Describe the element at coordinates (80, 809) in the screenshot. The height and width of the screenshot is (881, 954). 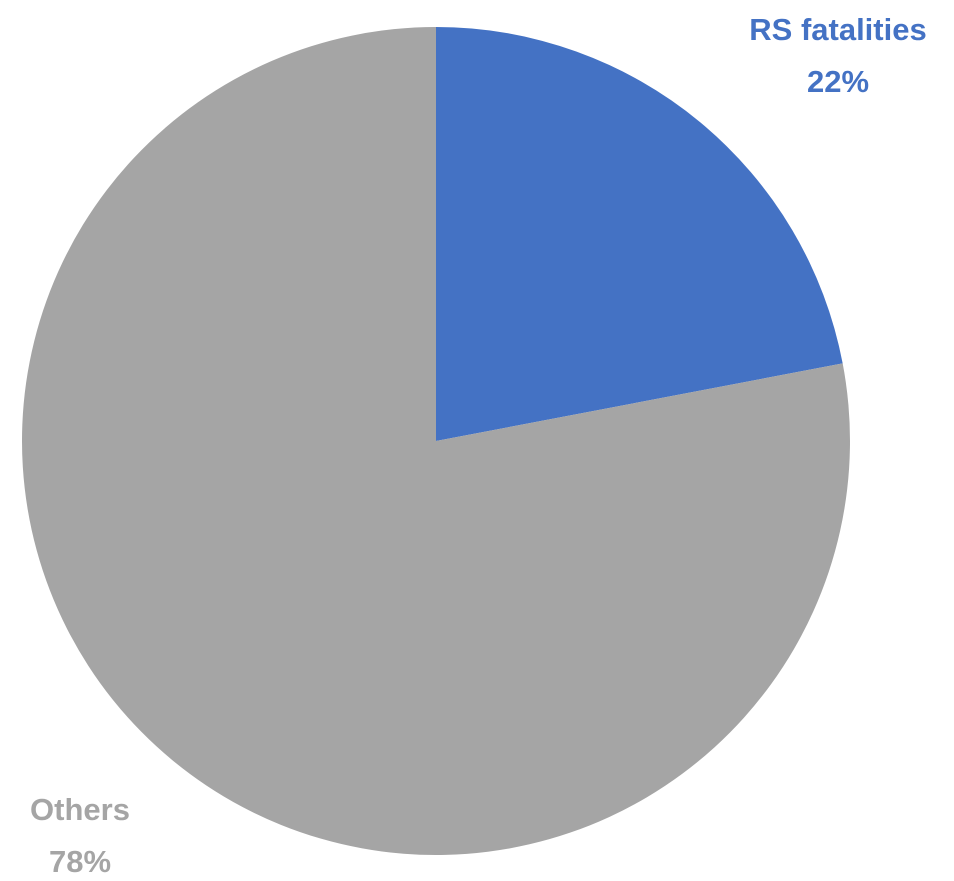
I see `slice-name-label: Others` at that location.